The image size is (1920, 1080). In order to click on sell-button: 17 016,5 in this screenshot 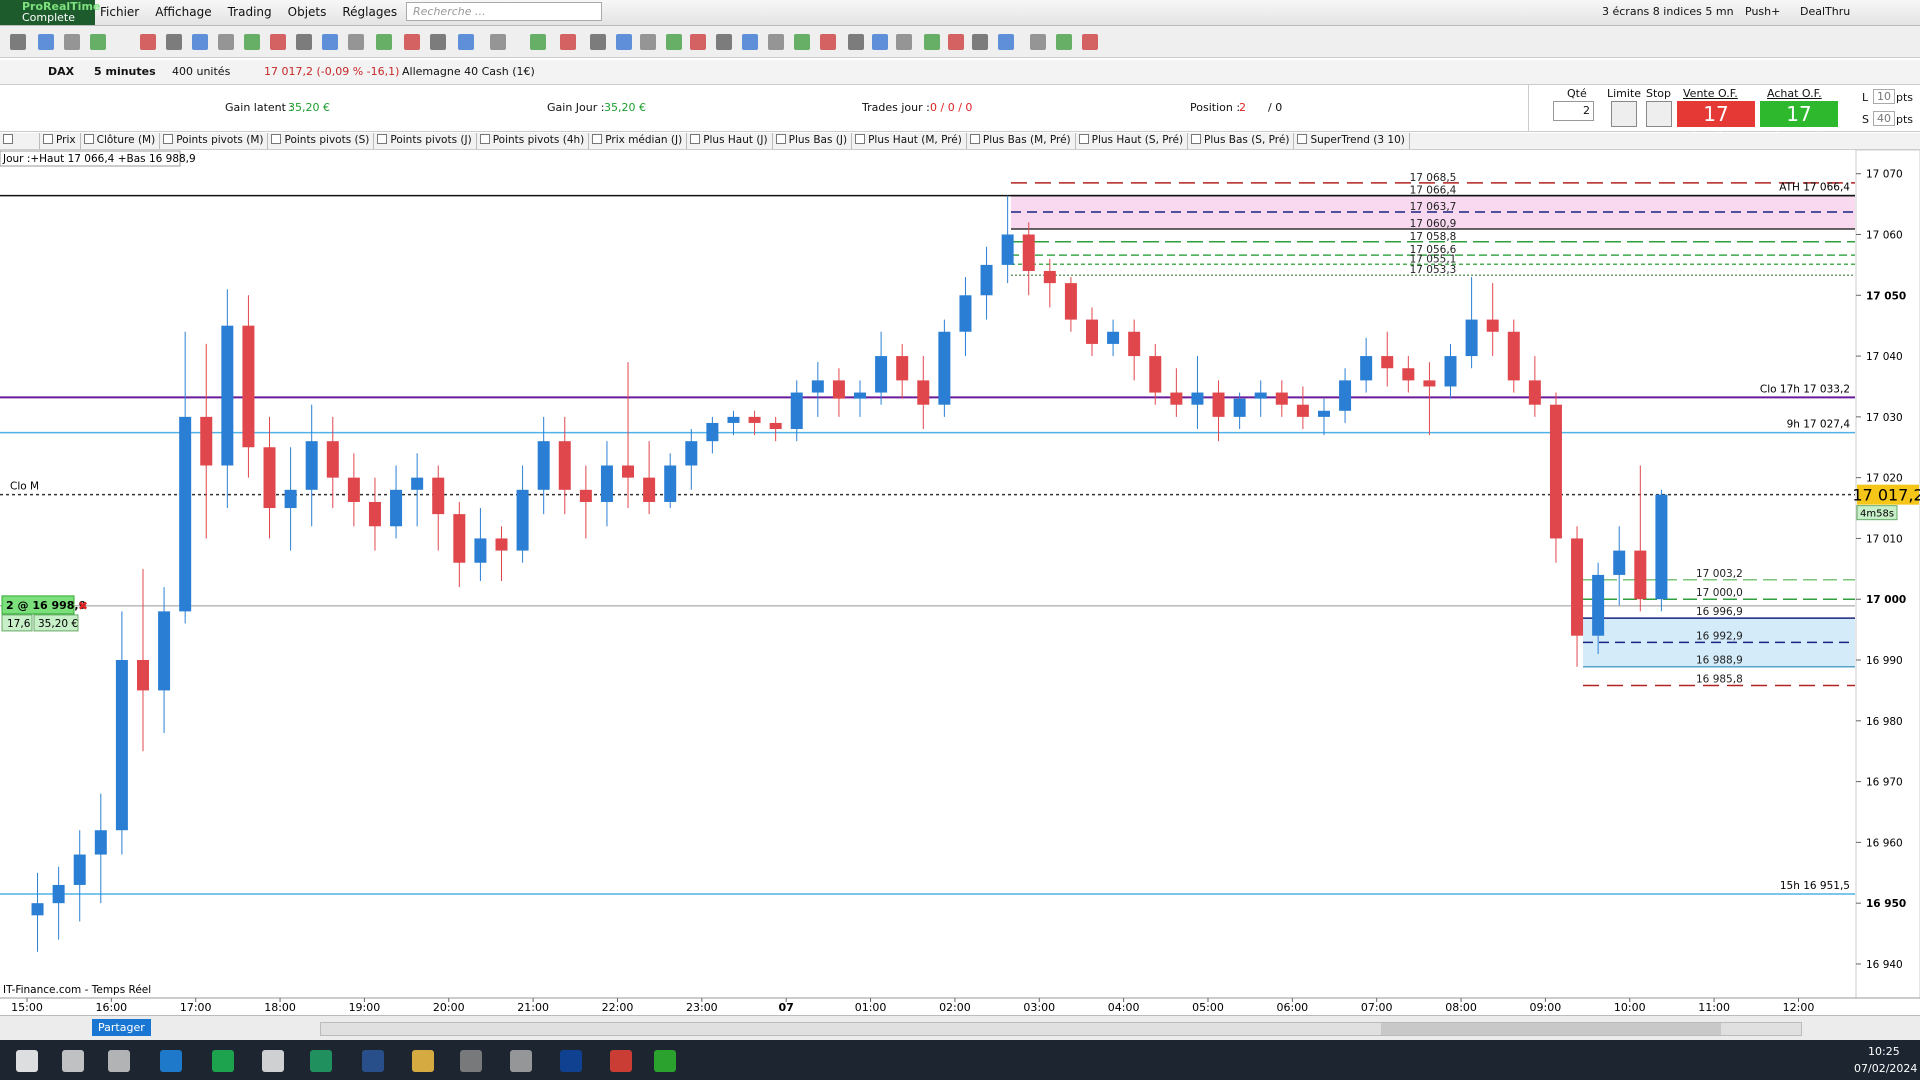, I will do `click(1716, 126)`.